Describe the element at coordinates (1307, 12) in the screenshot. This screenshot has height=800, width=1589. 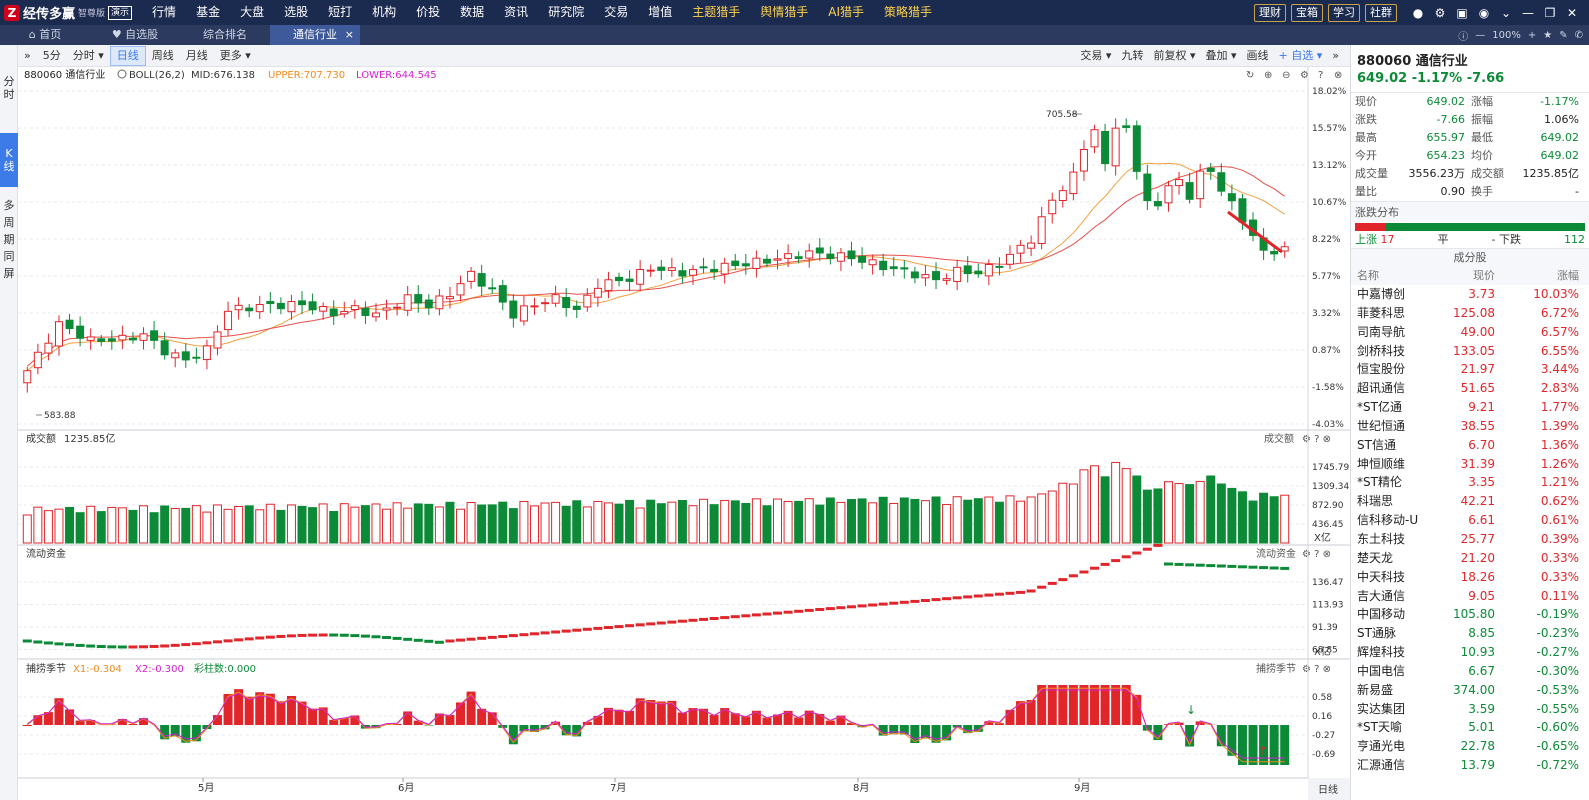
I see `treasure-box-button: 宝箱` at that location.